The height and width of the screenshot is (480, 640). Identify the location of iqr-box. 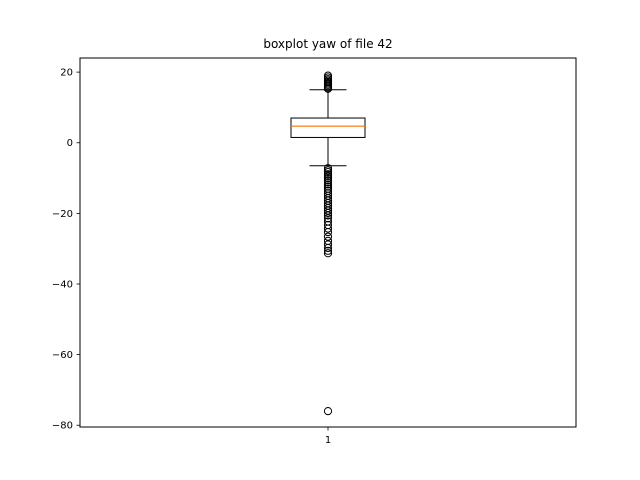
(328, 127).